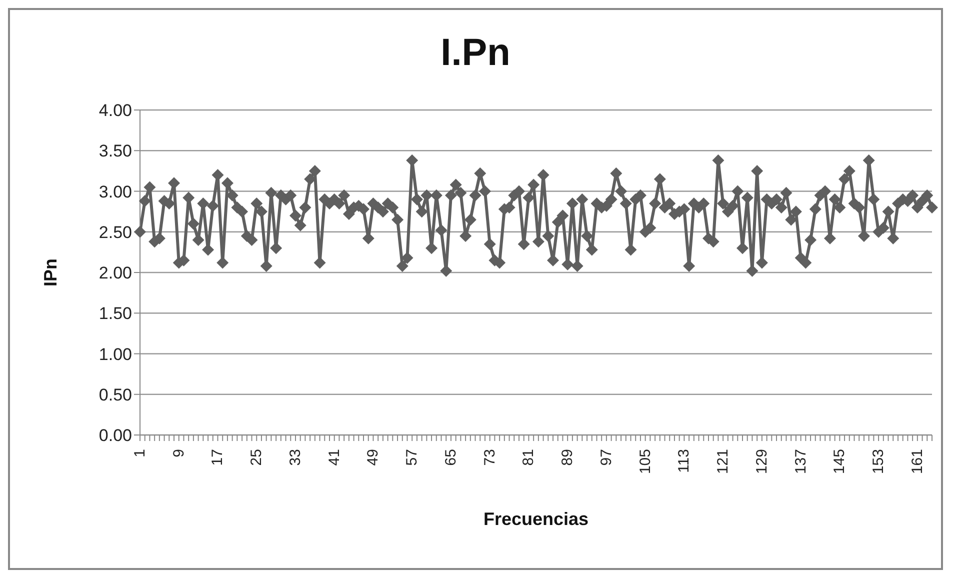  I want to click on x-tick-label: 129, so click(761, 461).